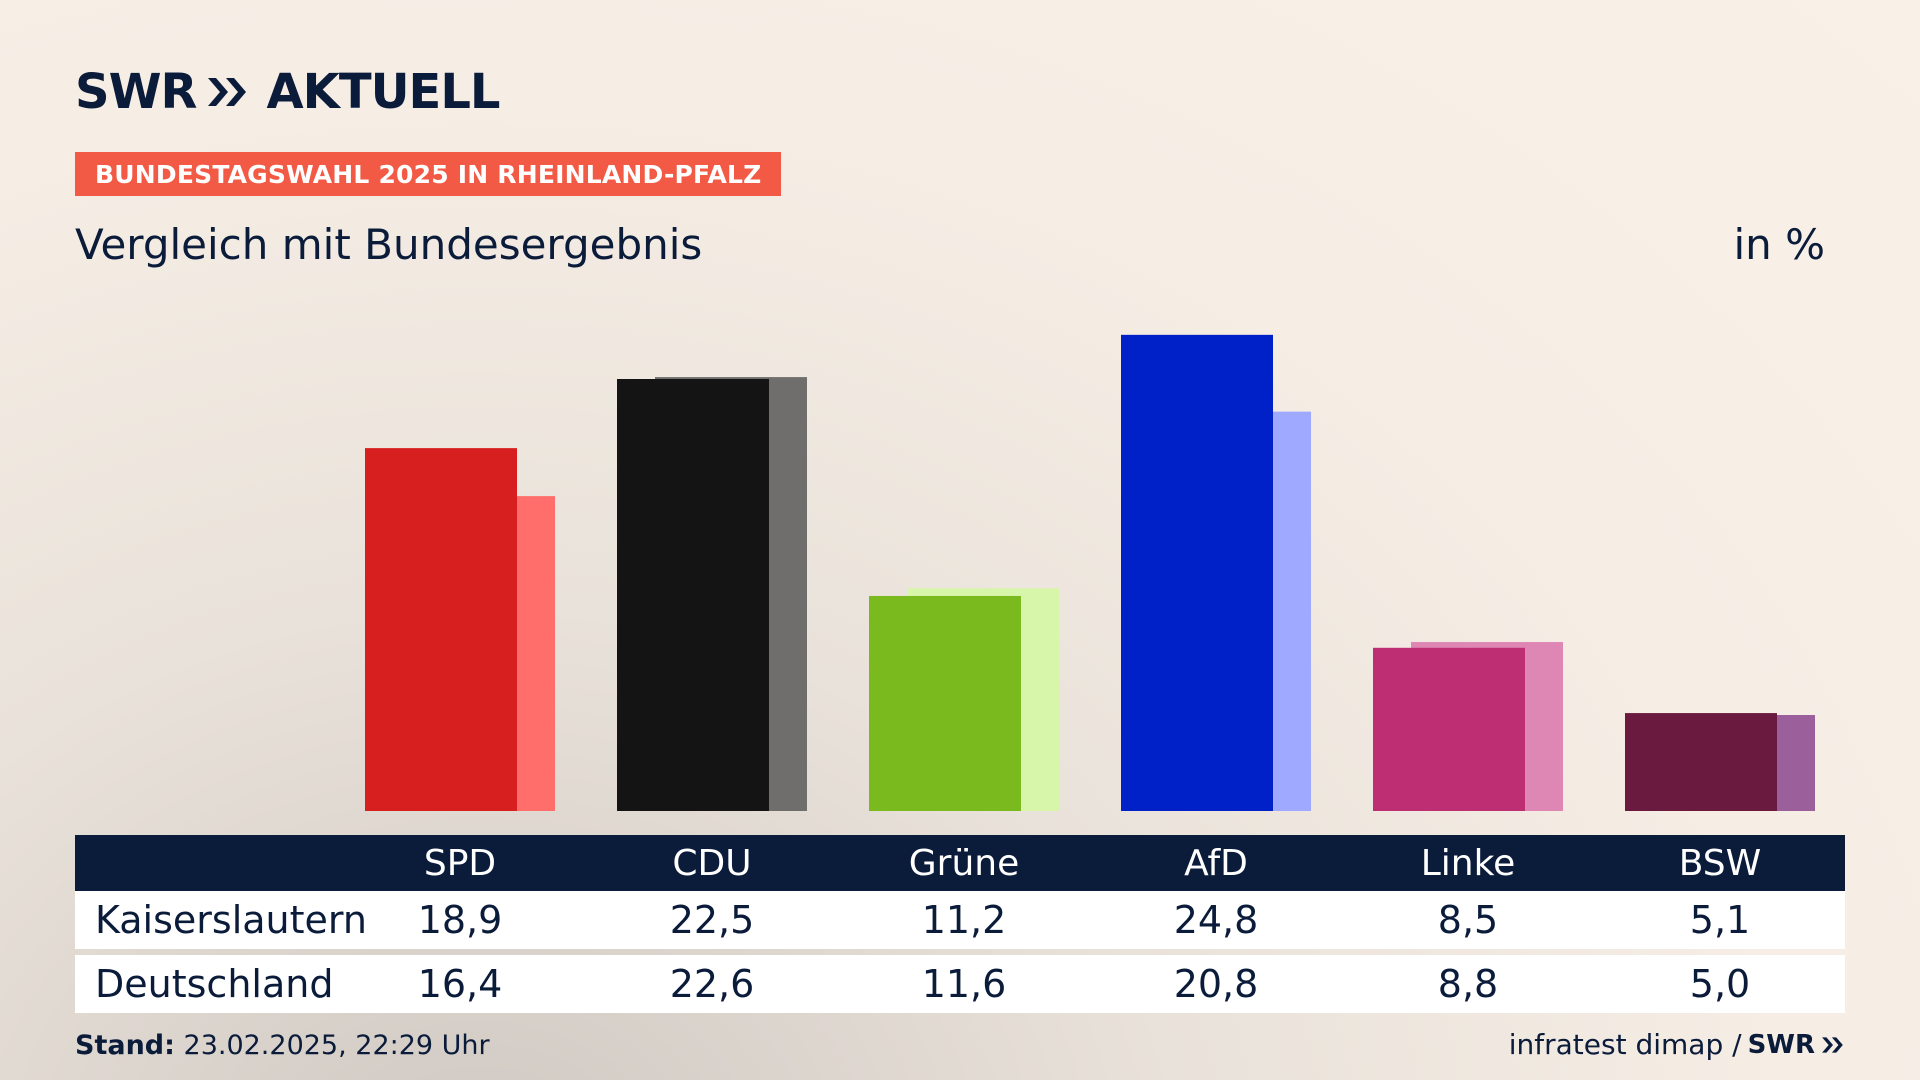 The height and width of the screenshot is (1080, 1920). I want to click on bar-kaiserslautern-gr-ne, so click(945, 703).